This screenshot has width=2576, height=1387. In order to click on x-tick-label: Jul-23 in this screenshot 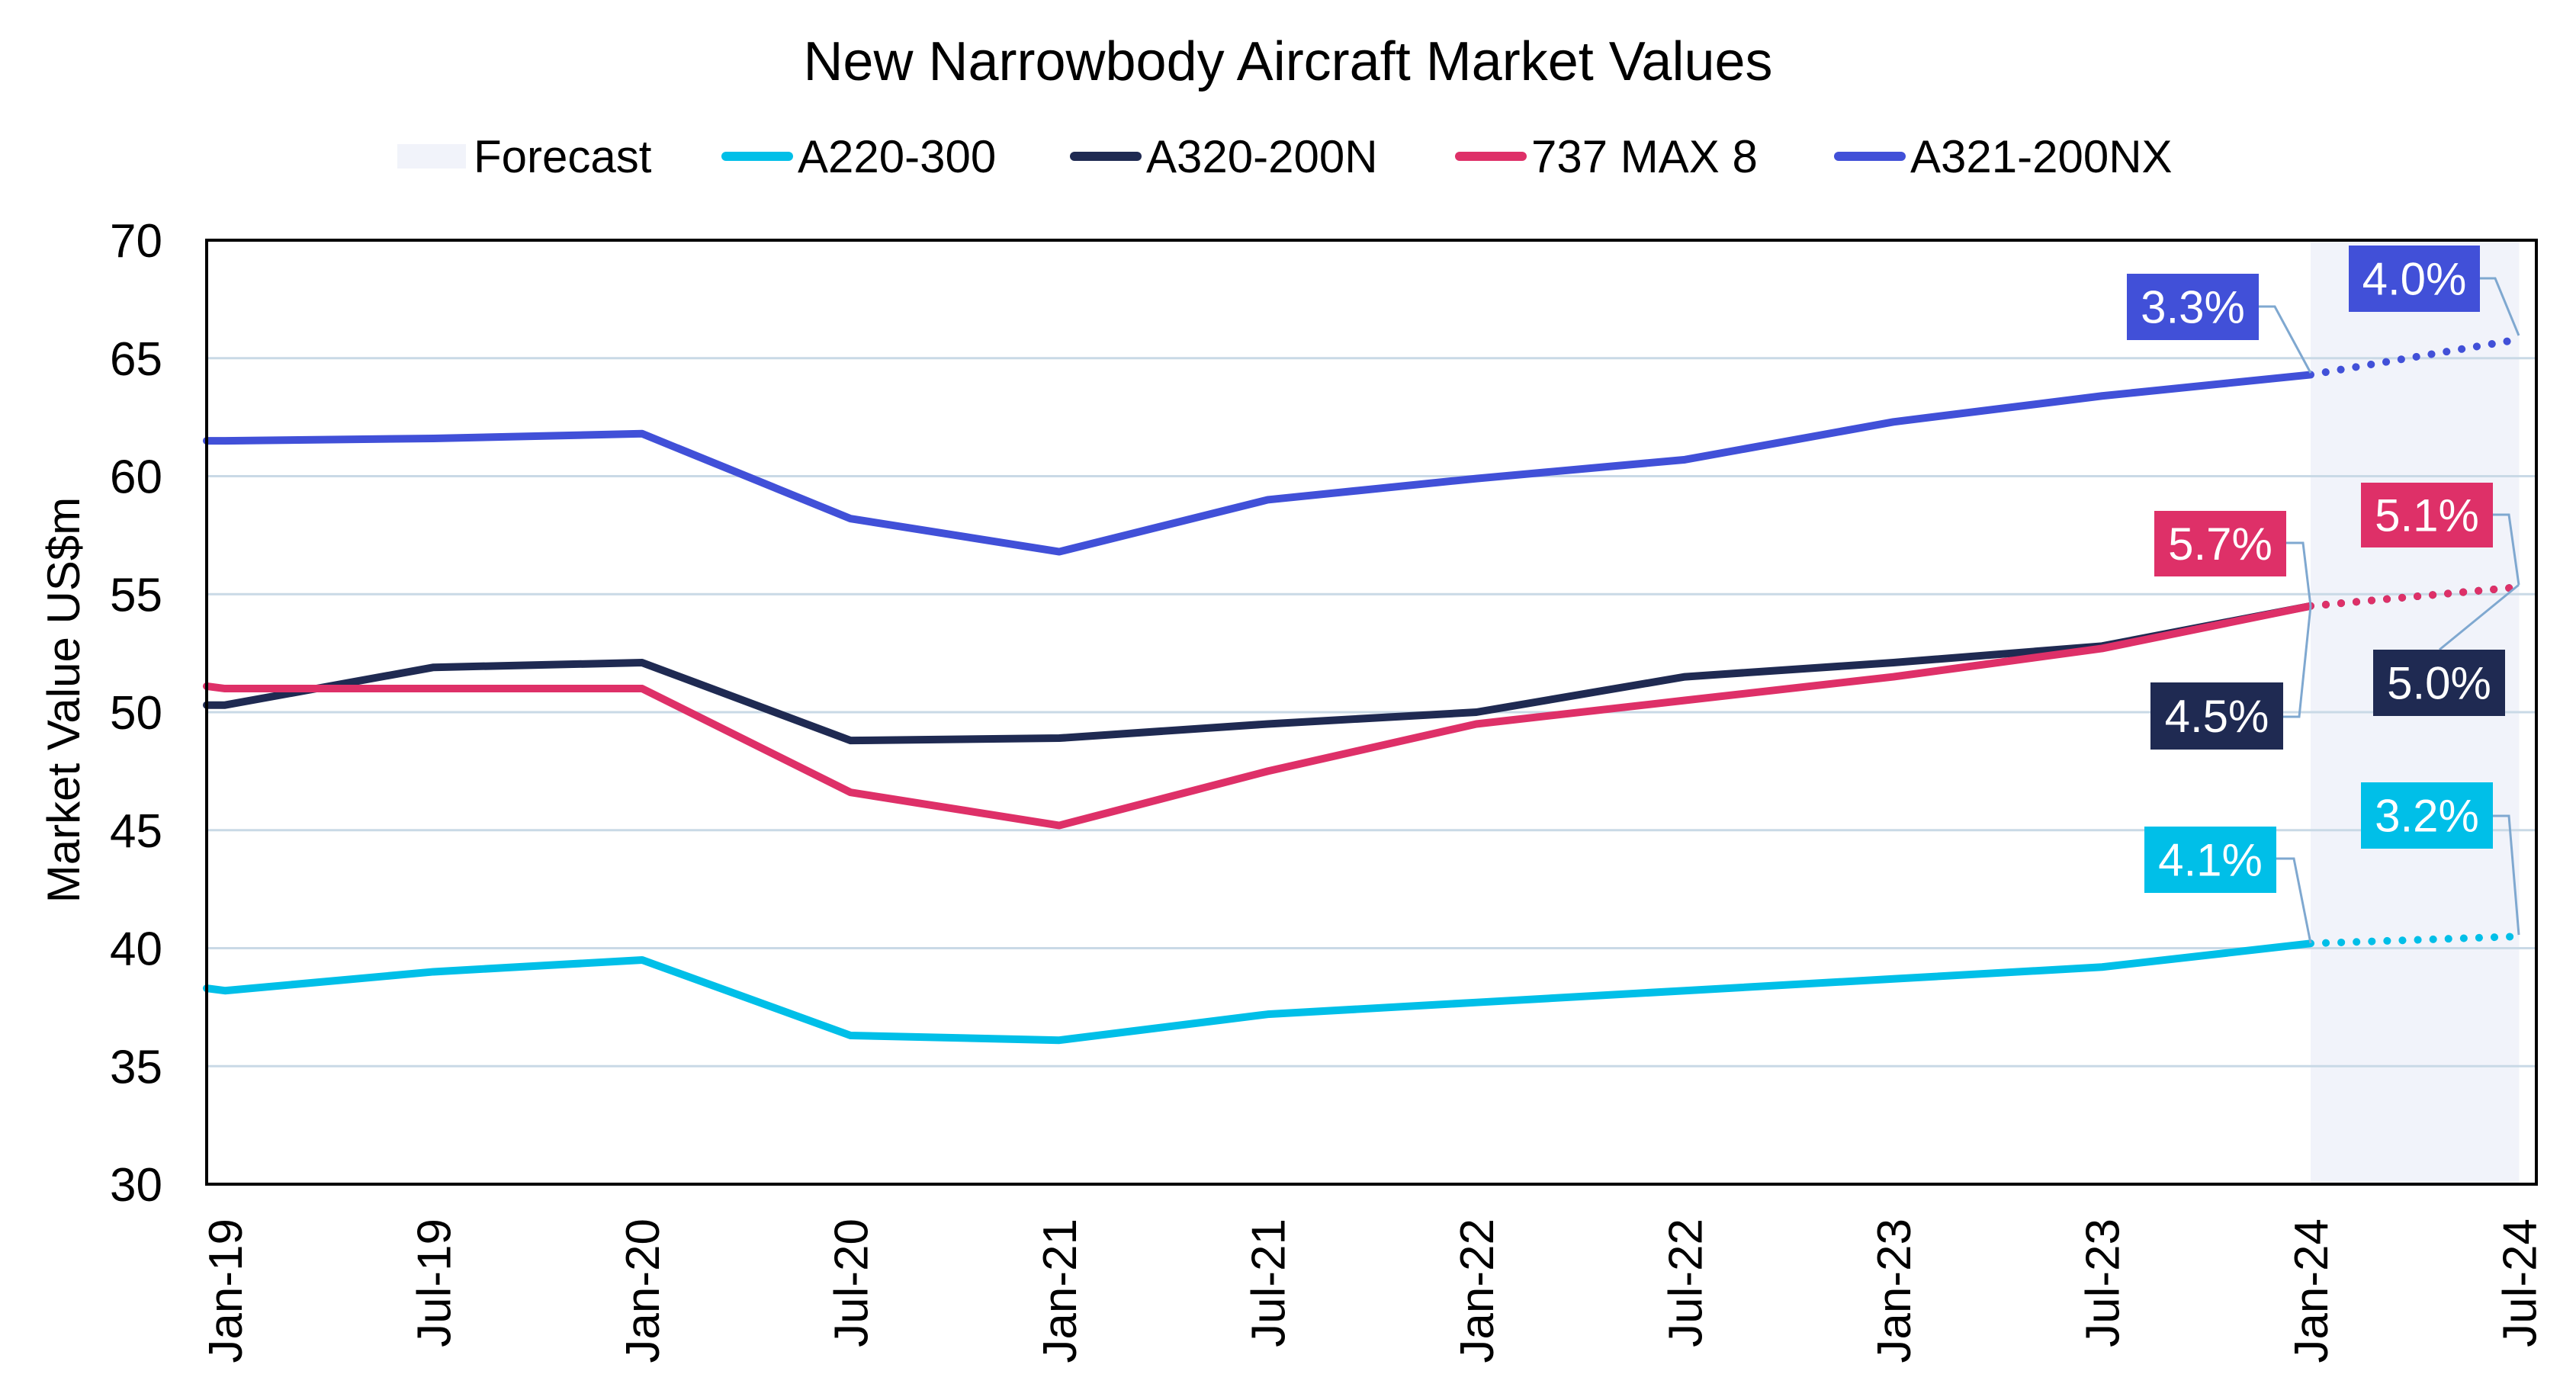, I will do `click(2103, 1282)`.